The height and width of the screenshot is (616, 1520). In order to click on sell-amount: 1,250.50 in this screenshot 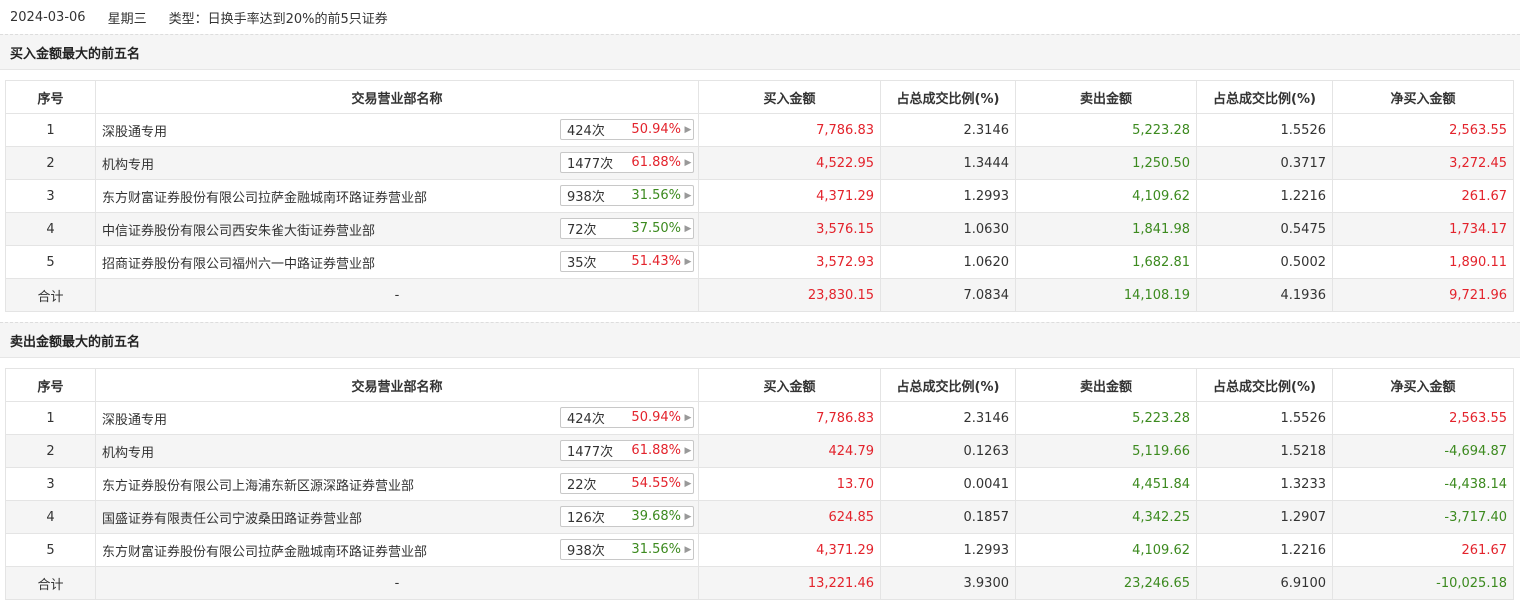, I will do `click(1106, 163)`.